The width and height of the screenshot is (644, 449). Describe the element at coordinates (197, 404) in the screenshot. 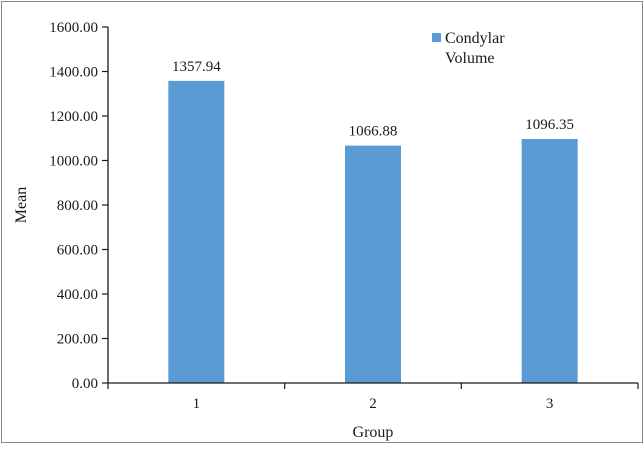

I see `x-tick-label: 1` at that location.